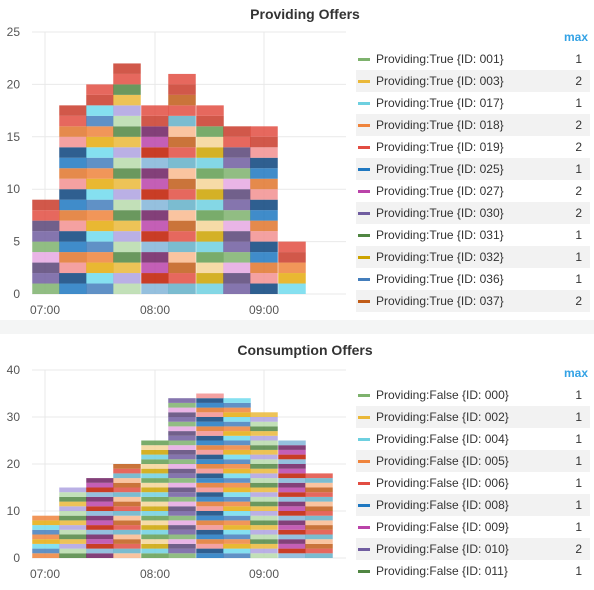  I want to click on legend-item: Providing:True {ID: 032} 1, so click(473, 257).